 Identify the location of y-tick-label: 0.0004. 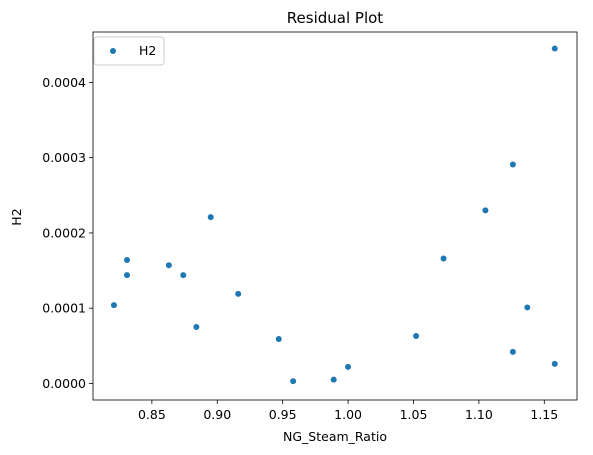
(64, 82).